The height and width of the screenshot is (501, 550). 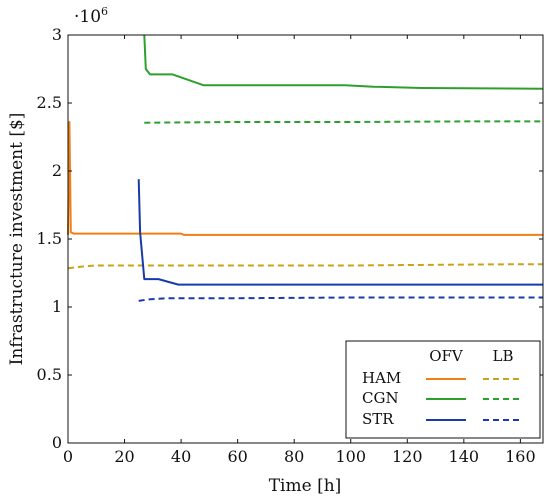 What do you see at coordinates (57, 170) in the screenshot?
I see `y-tick-label: 2` at bounding box center [57, 170].